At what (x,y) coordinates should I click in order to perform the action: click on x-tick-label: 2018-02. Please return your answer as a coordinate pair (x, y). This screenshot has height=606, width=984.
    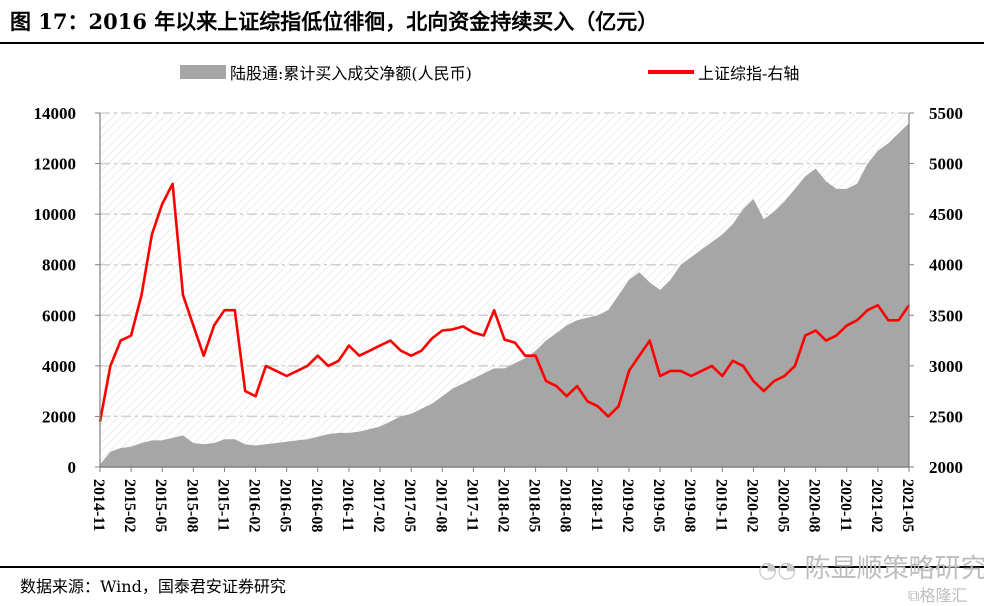
    Looking at the image, I should click on (503, 505).